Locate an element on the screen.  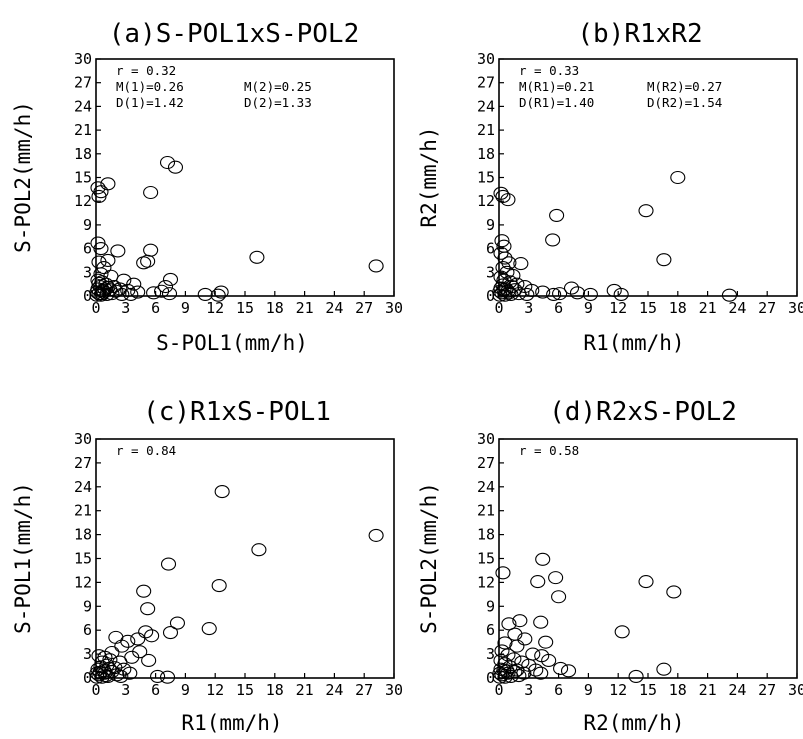
panel-a-x-tick-label: 27 is located at coordinates (364, 308).